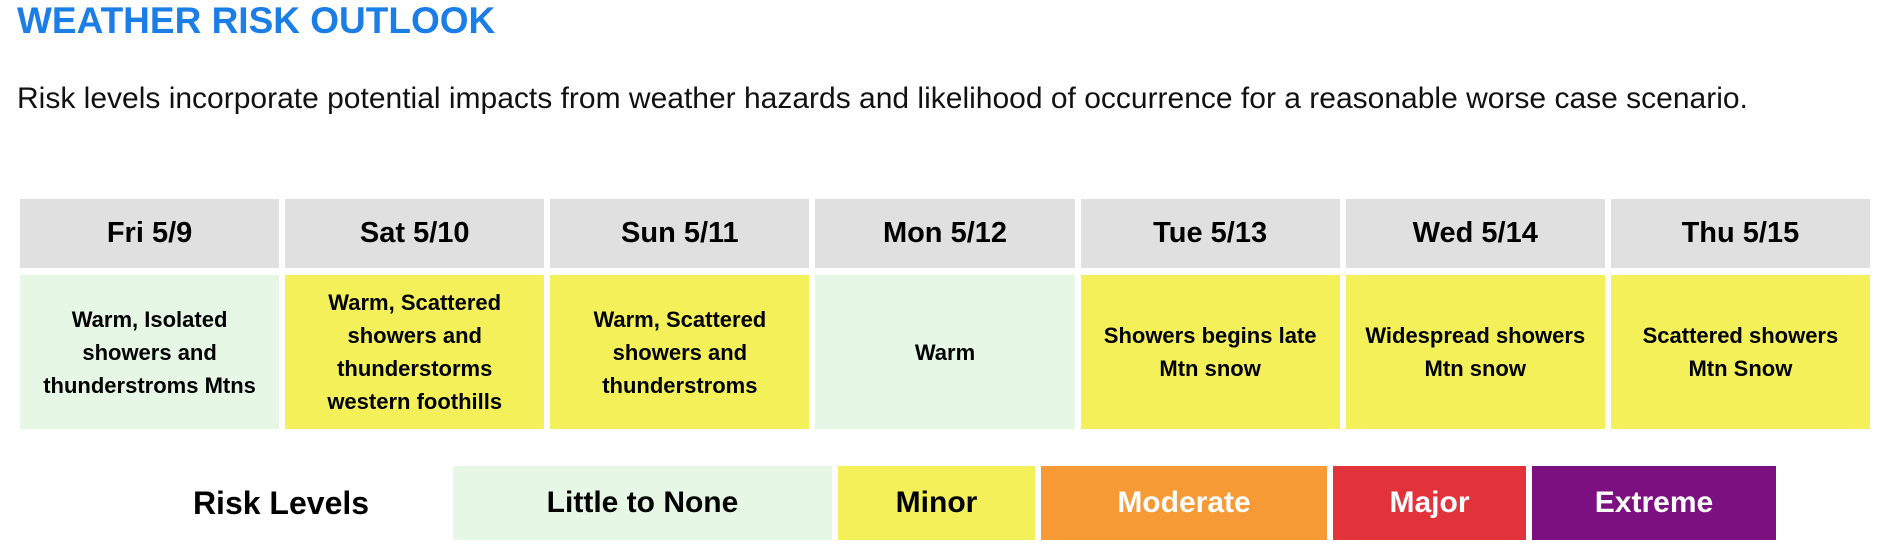 This screenshot has width=1882, height=558. I want to click on cell-line: Scattered showers, so click(1740, 335).